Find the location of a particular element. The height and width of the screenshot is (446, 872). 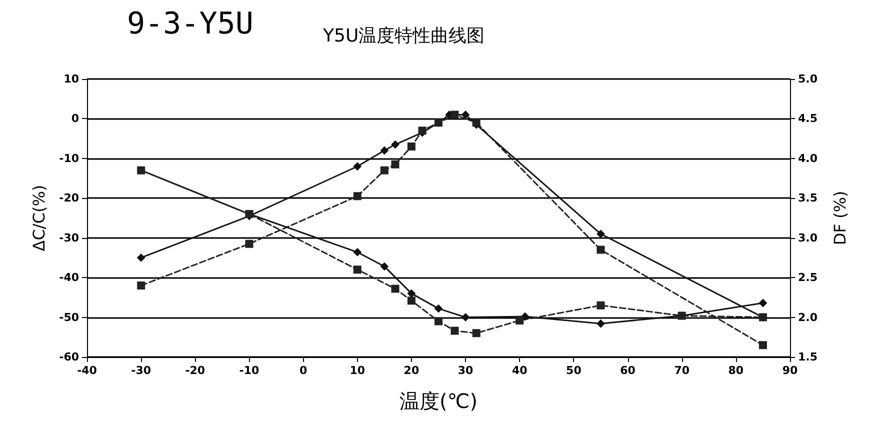

y-tick-label: -50 is located at coordinates (69, 317).